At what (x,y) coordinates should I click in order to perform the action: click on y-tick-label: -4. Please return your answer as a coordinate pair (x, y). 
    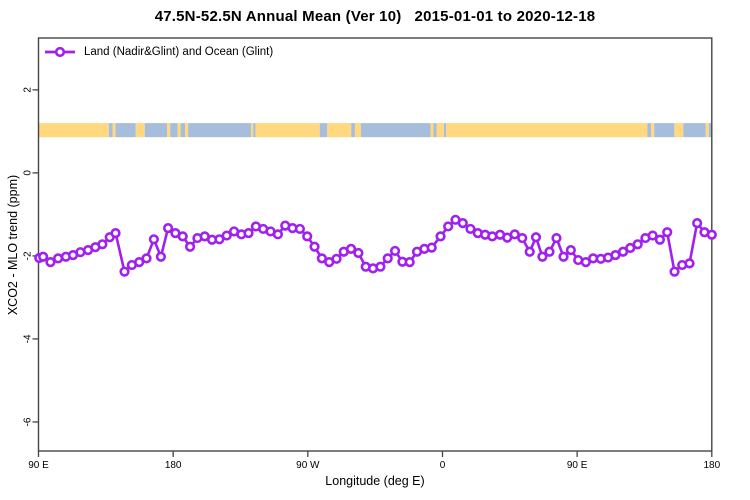
    Looking at the image, I should click on (28, 338).